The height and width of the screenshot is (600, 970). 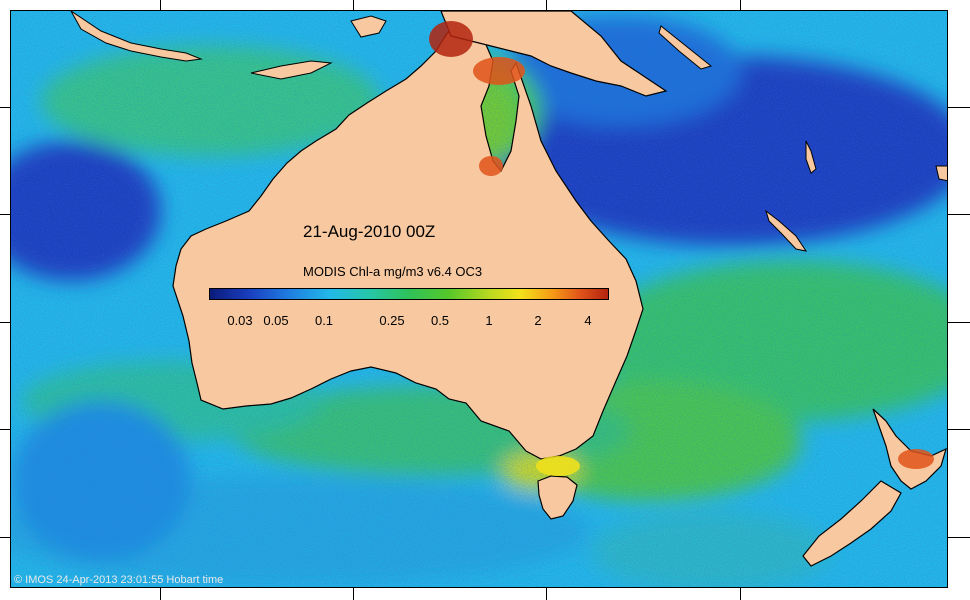 I want to click on colorbar-title: MODIS Chl-a mg/m3 v6.4 OC3, so click(x=393, y=271).